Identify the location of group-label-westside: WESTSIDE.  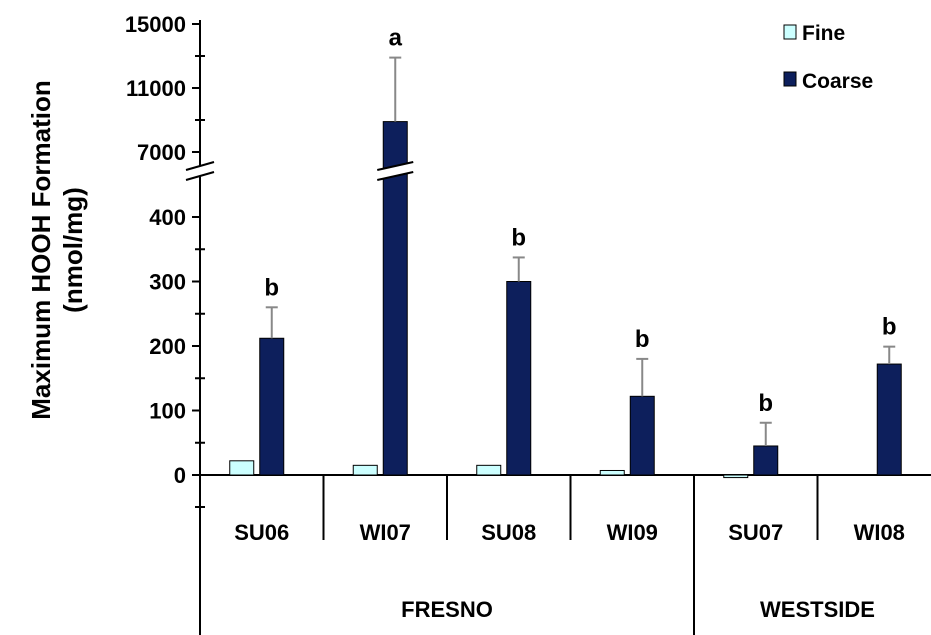
(817, 609).